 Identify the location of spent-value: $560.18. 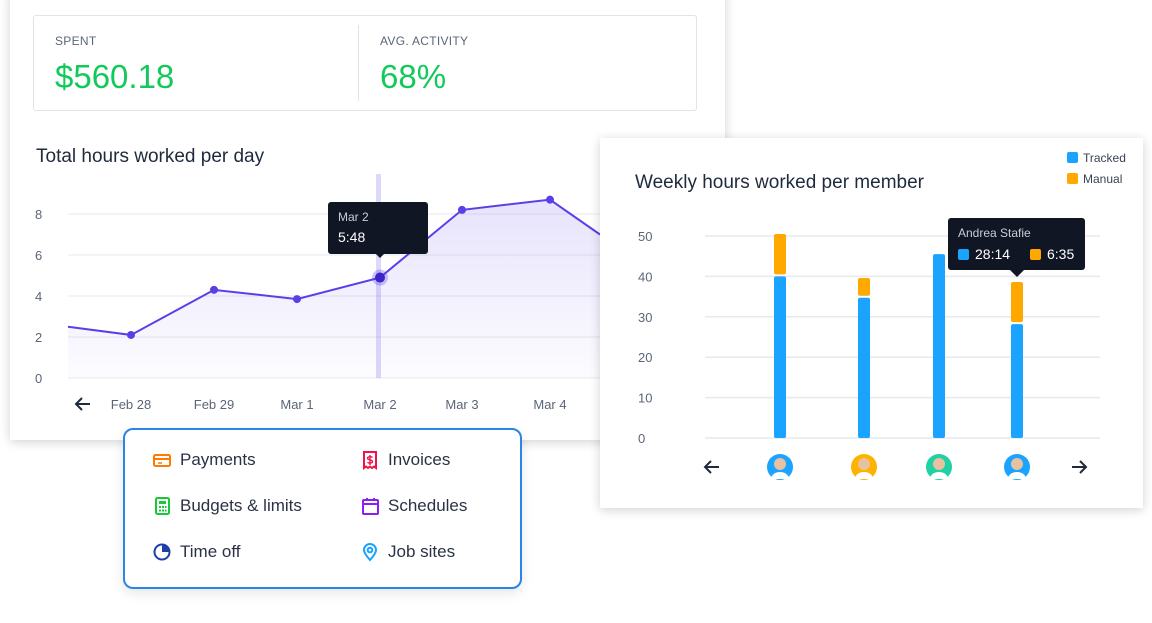
(115, 76).